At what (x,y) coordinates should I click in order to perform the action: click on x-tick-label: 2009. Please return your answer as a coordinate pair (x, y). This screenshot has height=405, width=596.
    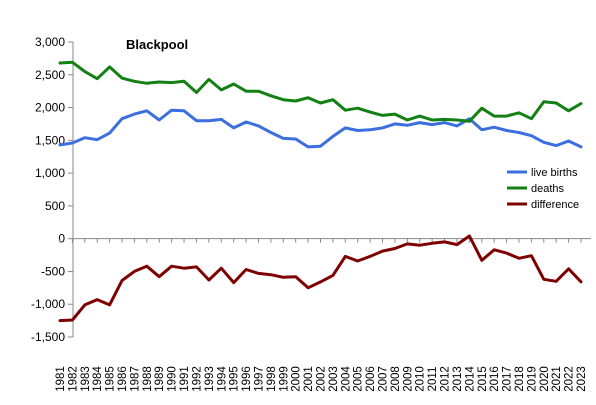
    Looking at the image, I should click on (408, 379).